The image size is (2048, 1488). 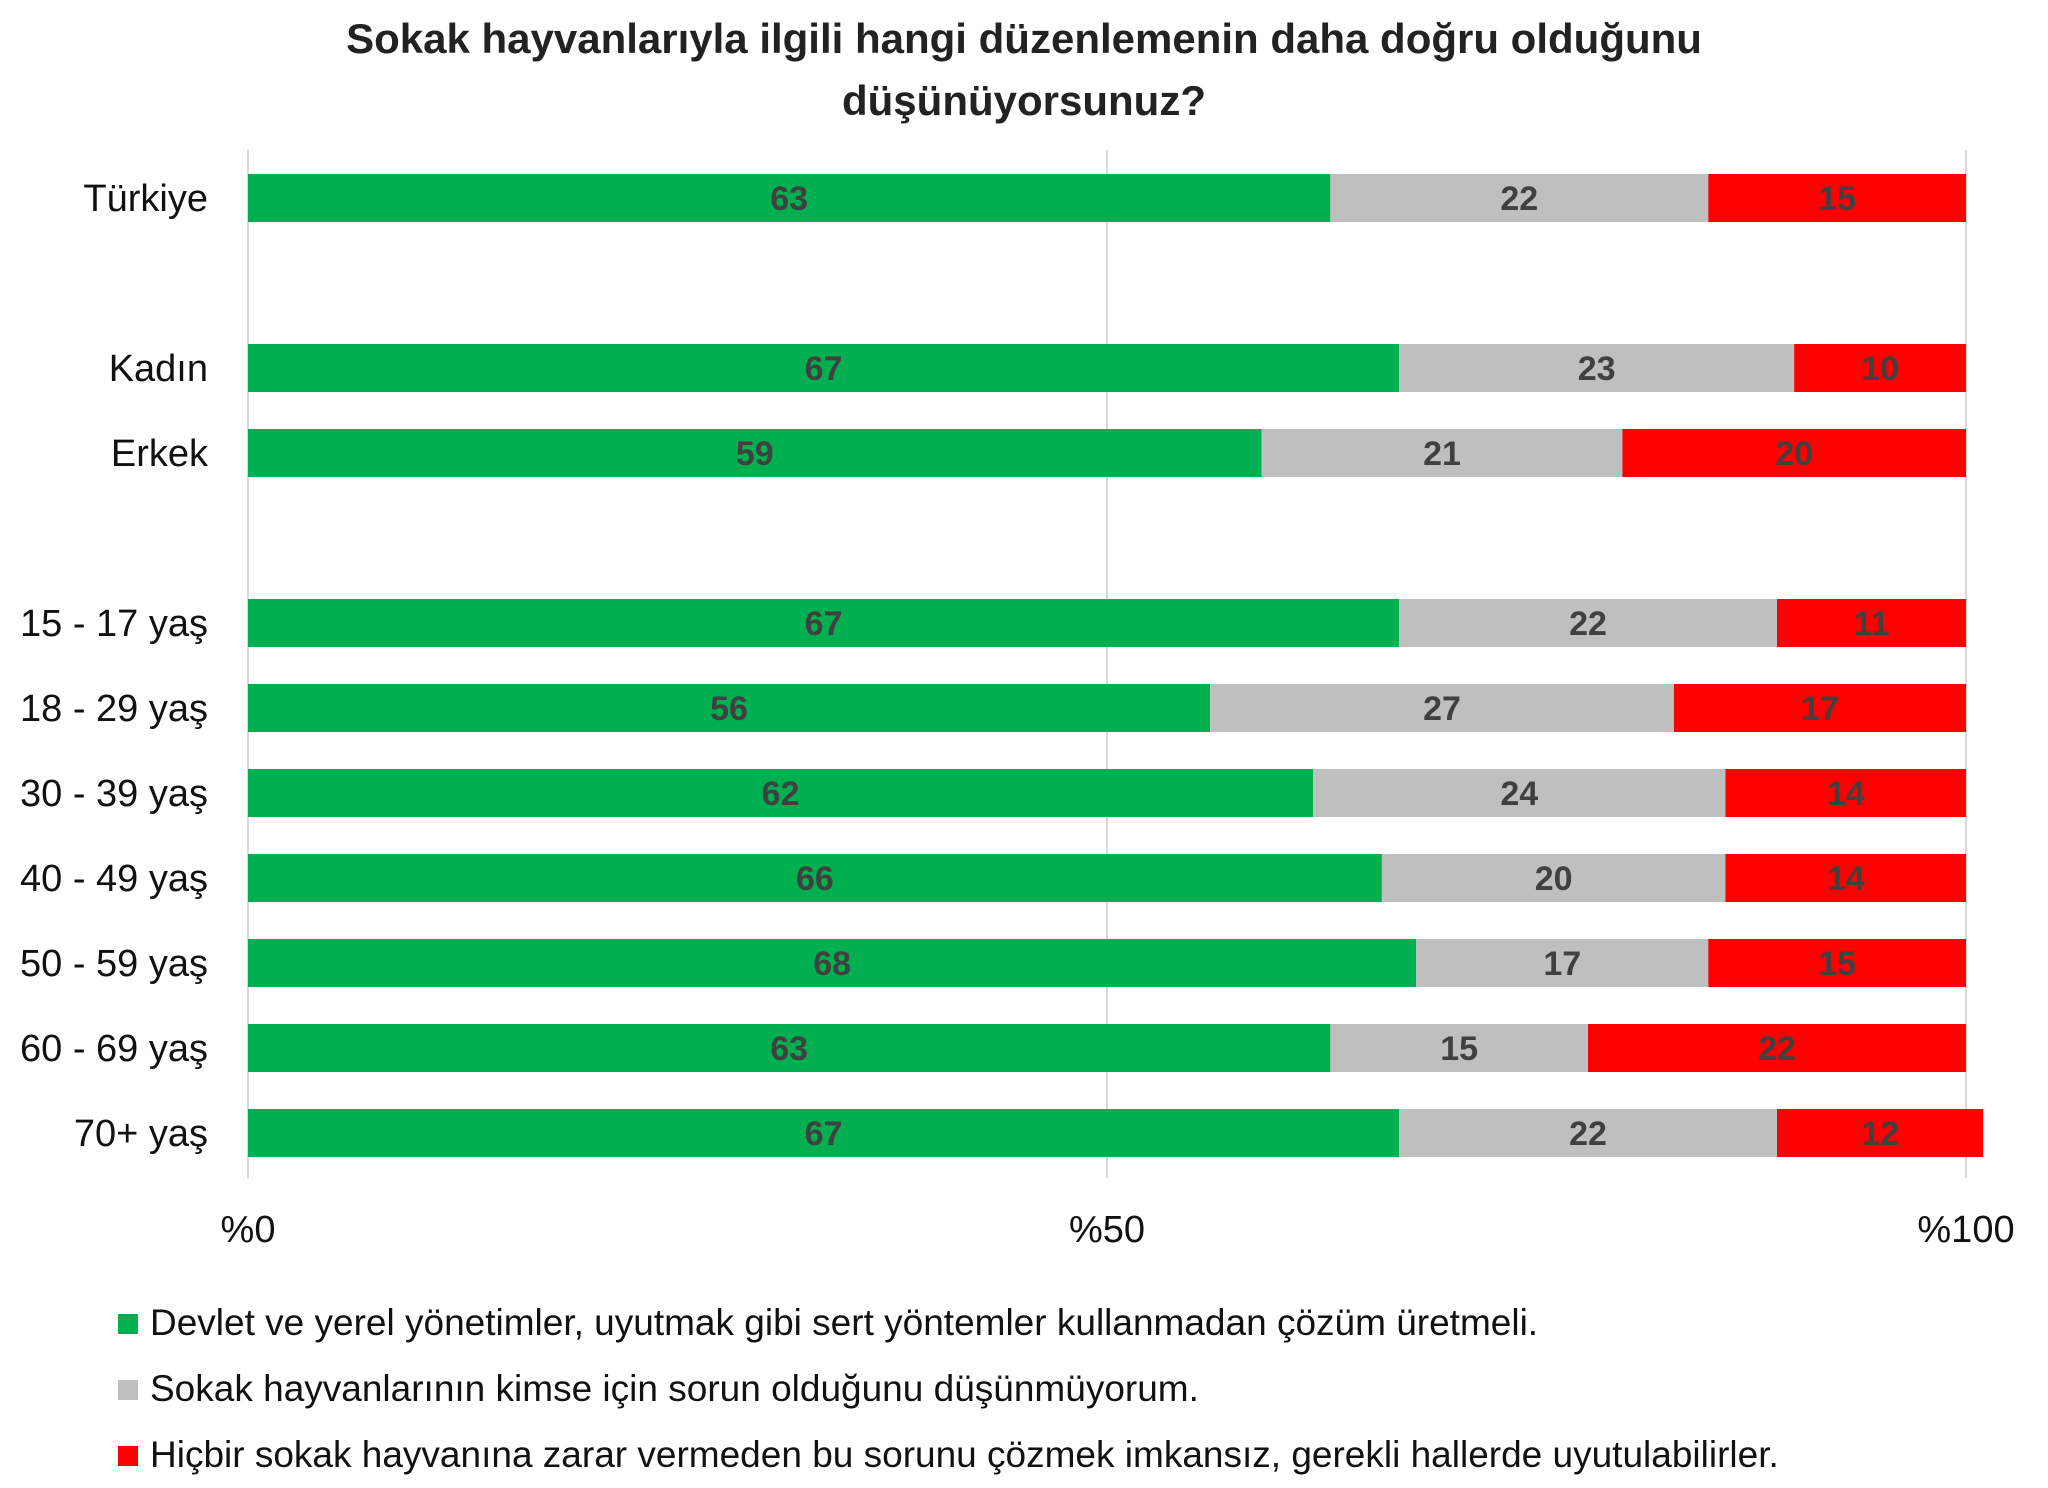 I want to click on data-label-0-2: 15, so click(x=1837, y=199).